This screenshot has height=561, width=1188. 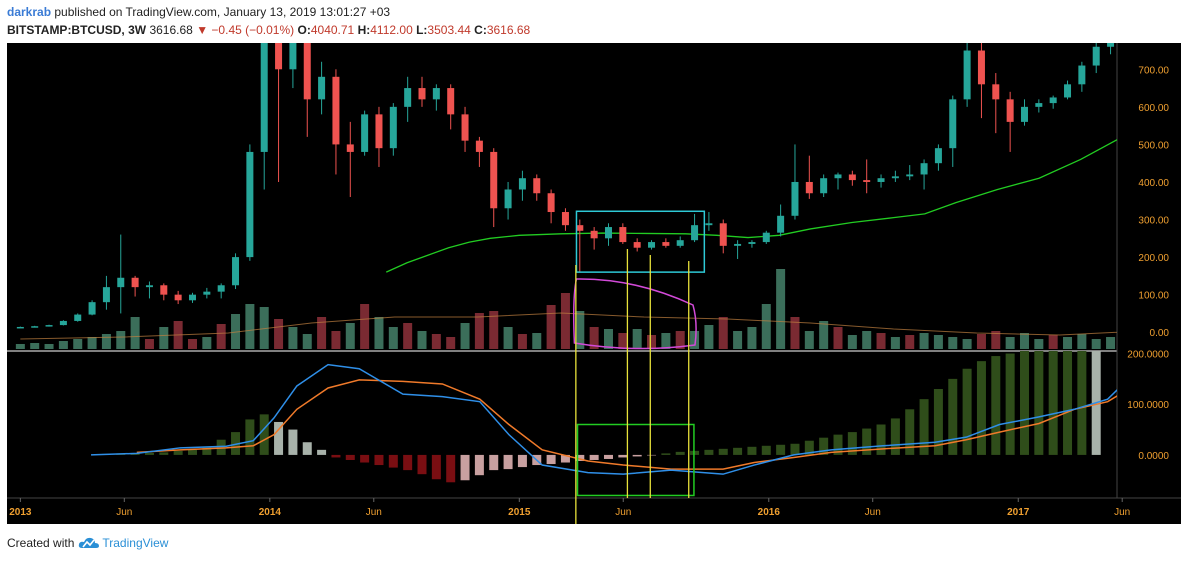 What do you see at coordinates (634, 314) in the screenshot?
I see `magenta-highlight-outline` at bounding box center [634, 314].